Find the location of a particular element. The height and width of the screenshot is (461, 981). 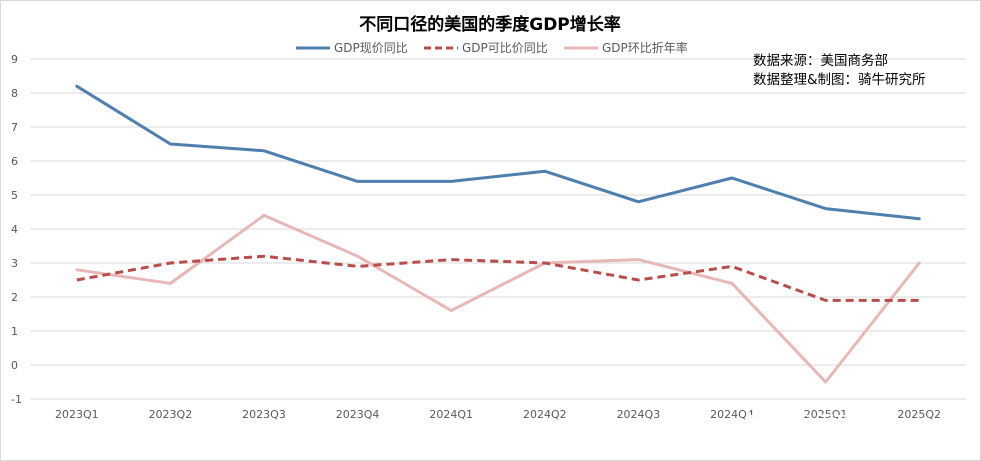

y-tick-label: 4 is located at coordinates (14, 229).